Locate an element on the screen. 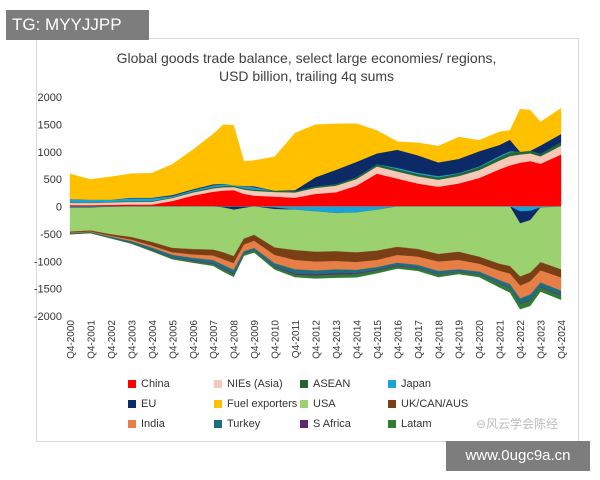 This screenshot has height=480, width=600. legend-item-nies-asia-: NIEs (Asia) is located at coordinates (248, 384).